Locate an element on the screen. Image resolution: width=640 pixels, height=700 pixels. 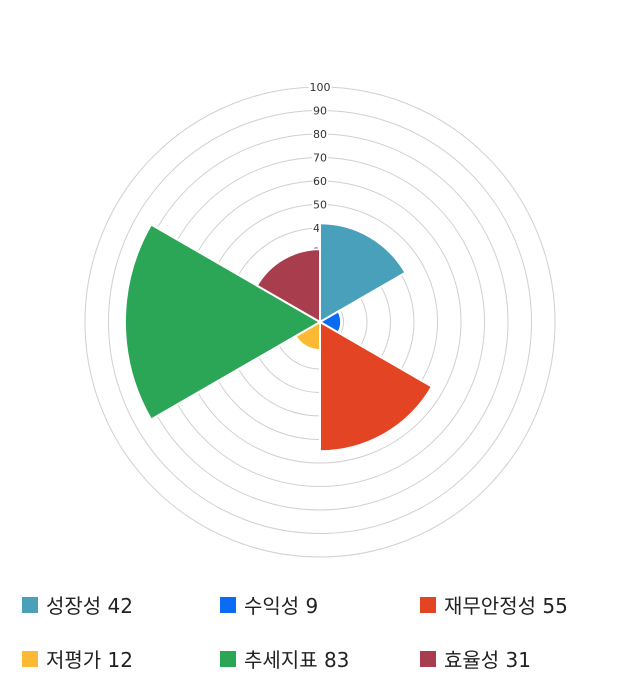
legend-label: 효율성 31 is located at coordinates (488, 660).